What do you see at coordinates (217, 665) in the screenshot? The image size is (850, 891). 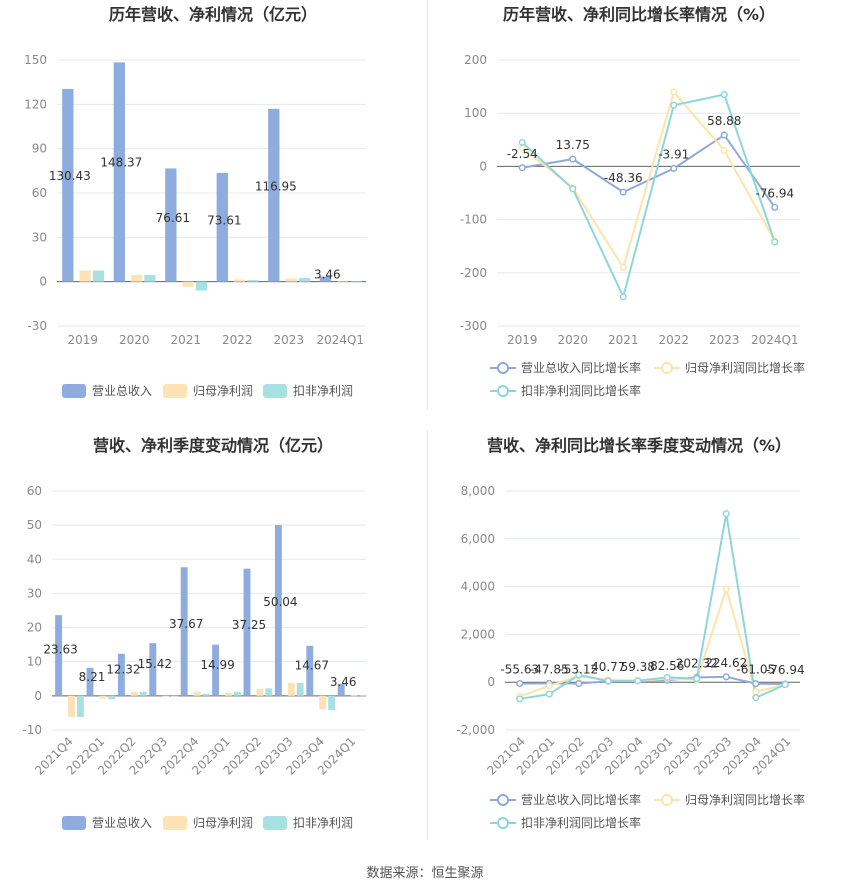 I see `data-label: 14.99` at bounding box center [217, 665].